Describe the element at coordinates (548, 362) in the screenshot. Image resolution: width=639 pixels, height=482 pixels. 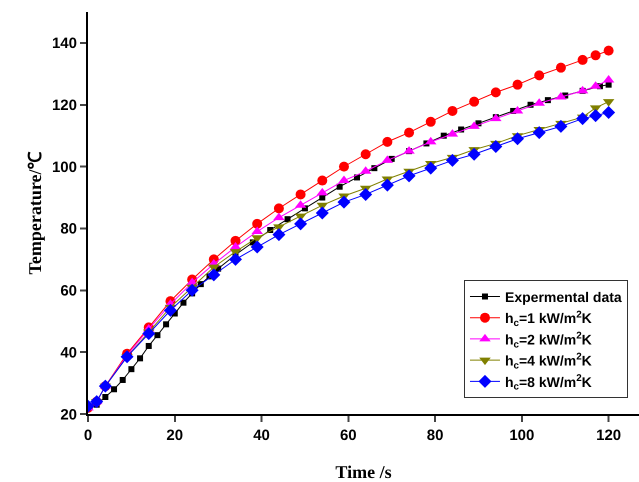
I see `legend-label: h$_{c}$=4 kW/m$^{2}$K` at that location.